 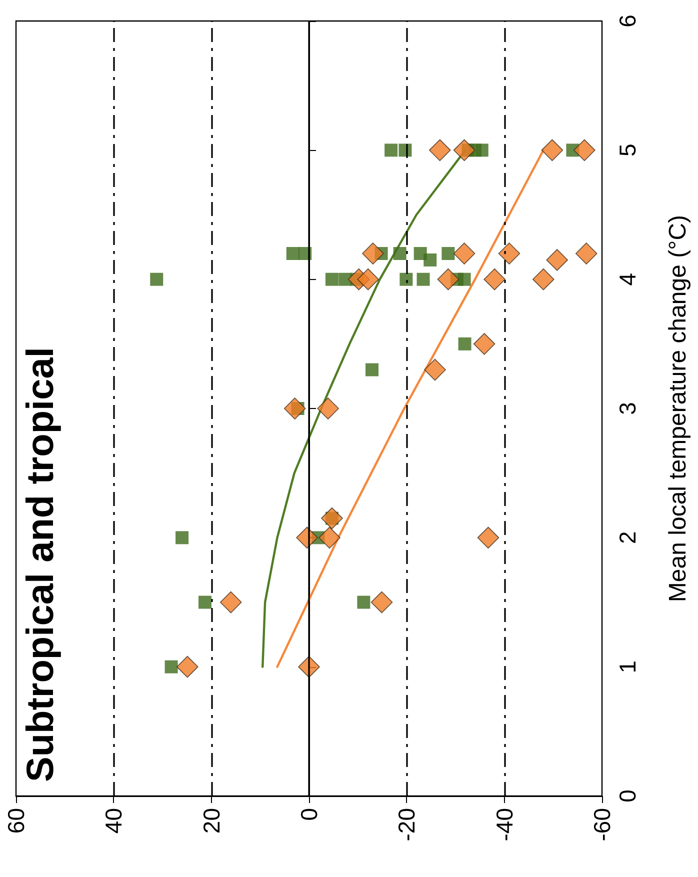 I want to click on x-tick-label: 0, so click(x=309, y=814).